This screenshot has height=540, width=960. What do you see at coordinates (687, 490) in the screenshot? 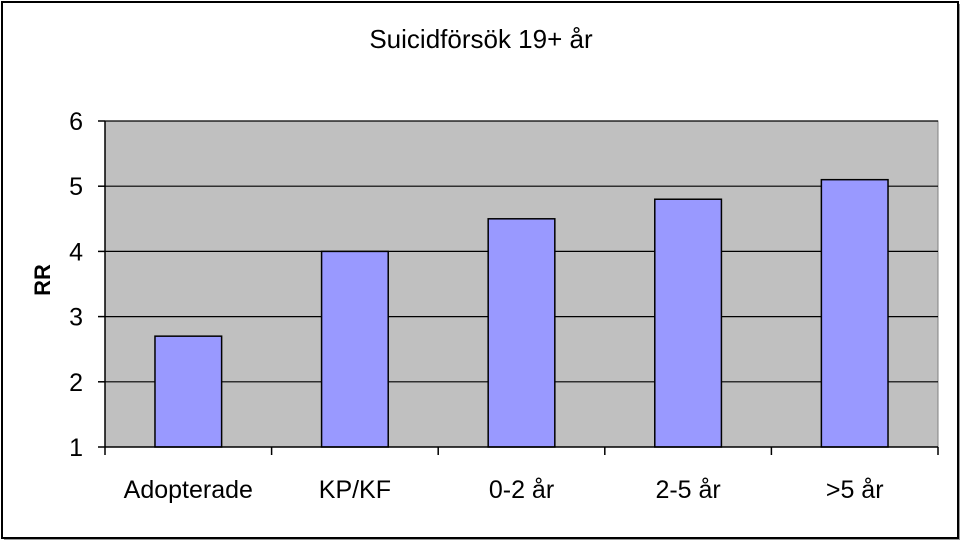
I see `x-tick-label: 2-5 år` at bounding box center [687, 490].